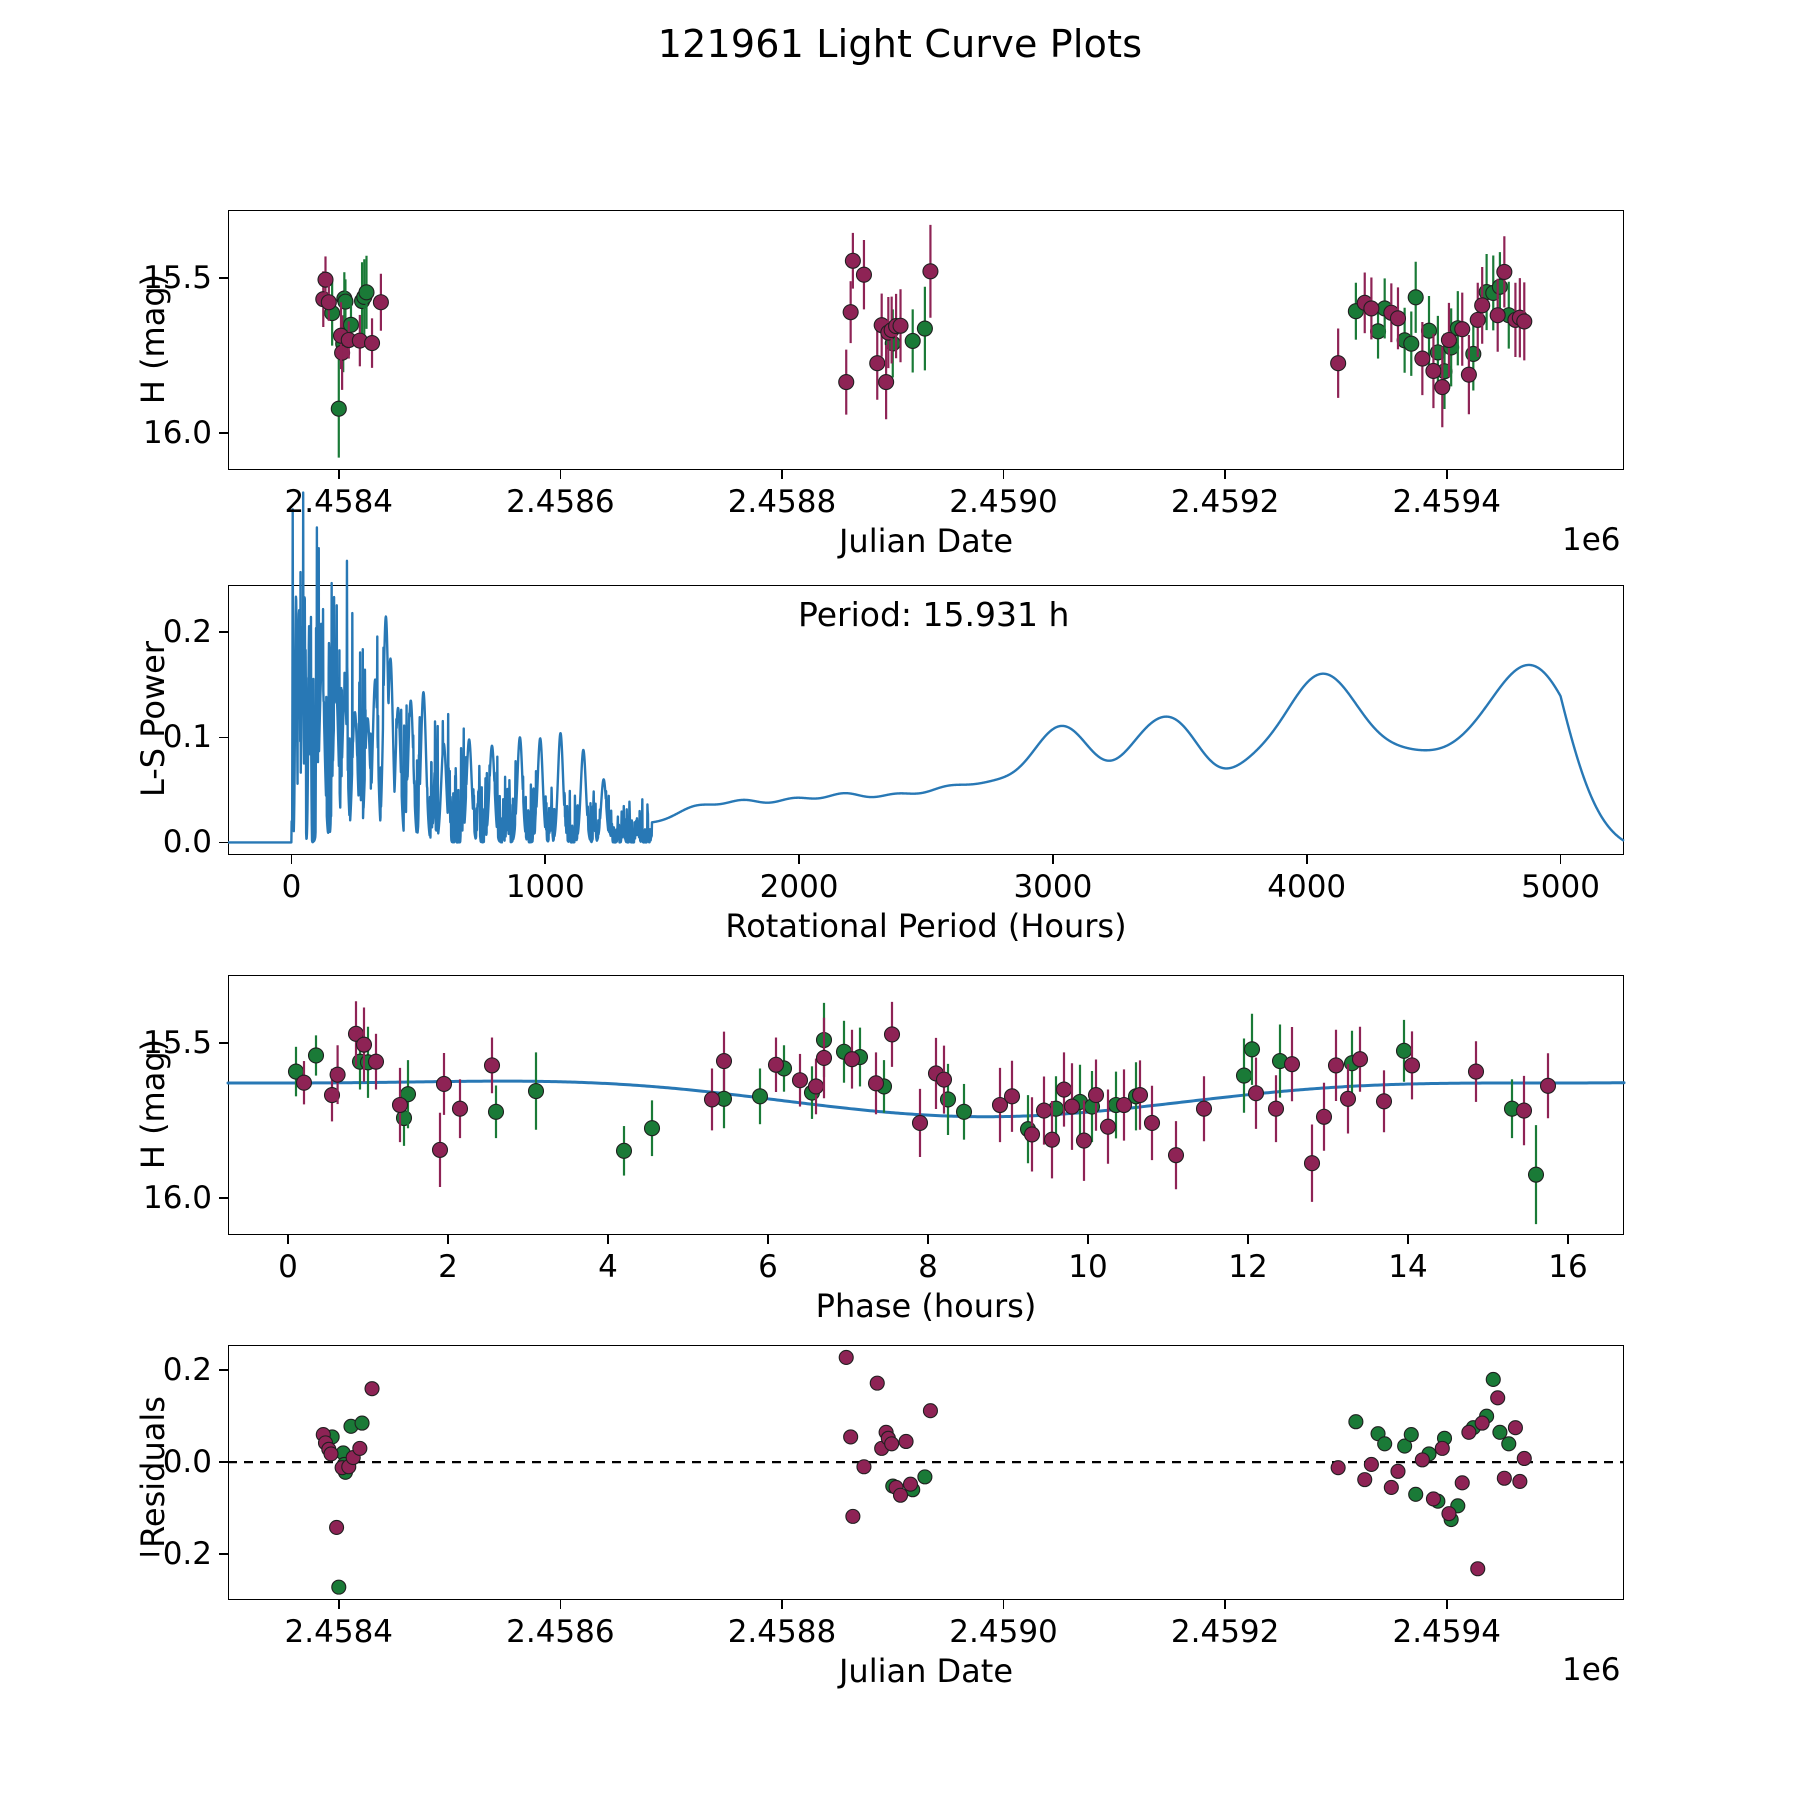  Describe the element at coordinates (187, 1462) in the screenshot. I see `y-tick-label: 0.0` at that location.